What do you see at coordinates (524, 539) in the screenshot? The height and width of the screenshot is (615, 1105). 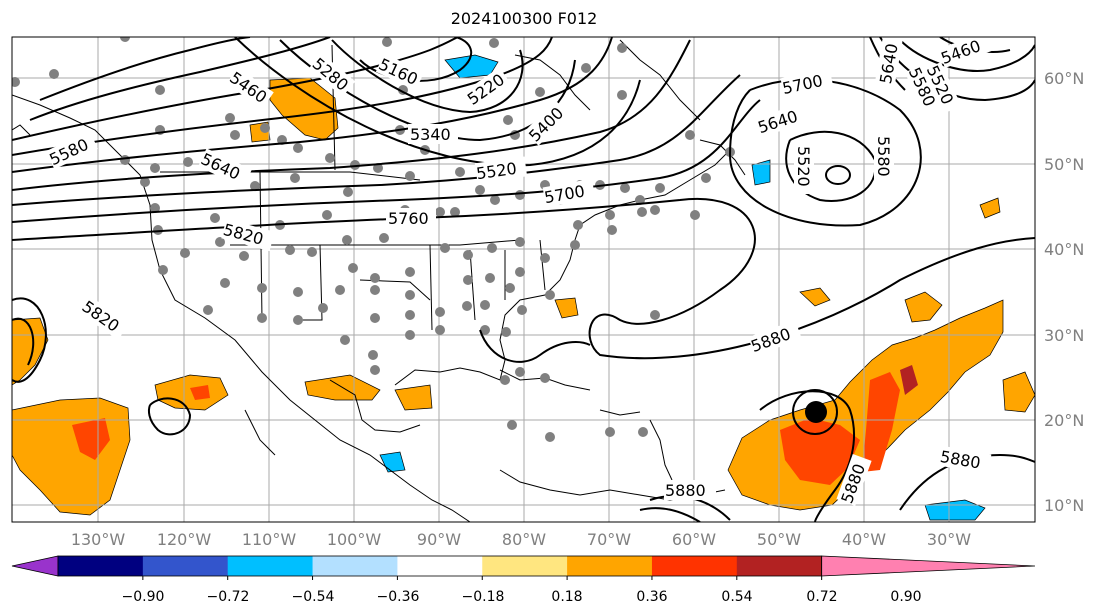 I see `lon-label: 80°W` at bounding box center [524, 539].